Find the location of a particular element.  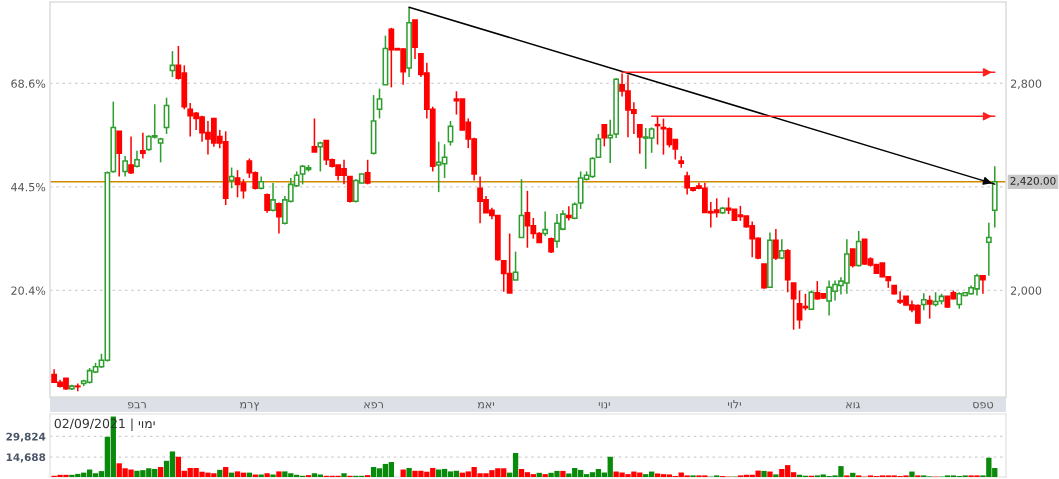

x-tick-label: אוג is located at coordinates (853, 405).